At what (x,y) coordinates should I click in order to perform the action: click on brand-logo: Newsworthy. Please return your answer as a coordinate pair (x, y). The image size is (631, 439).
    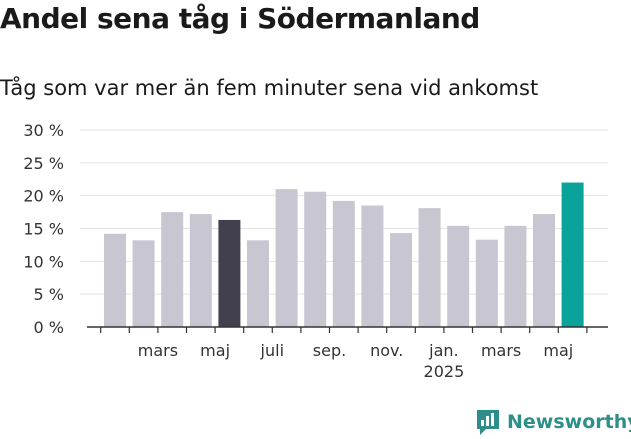
    Looking at the image, I should click on (553, 422).